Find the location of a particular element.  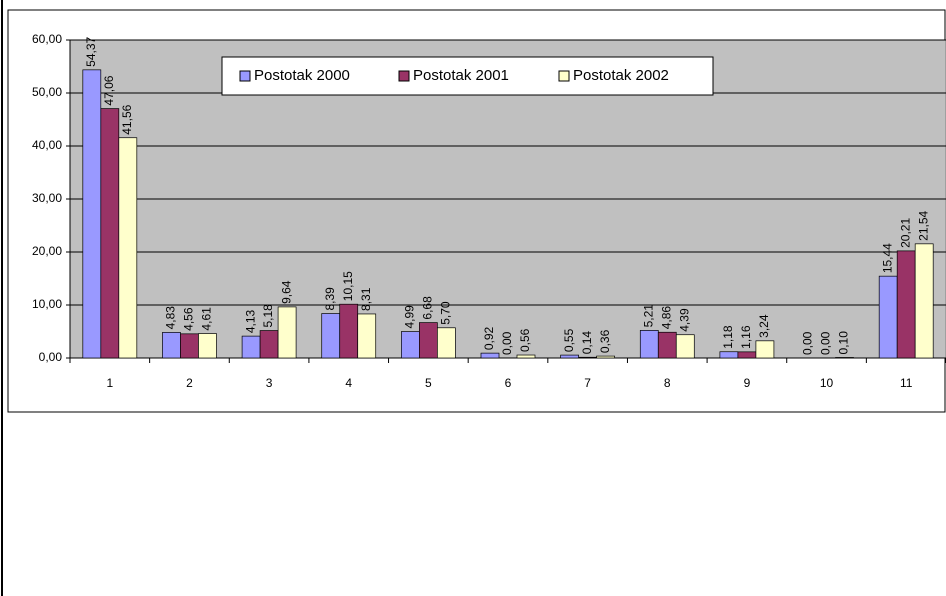

value-label: 1,18 is located at coordinates (728, 337).